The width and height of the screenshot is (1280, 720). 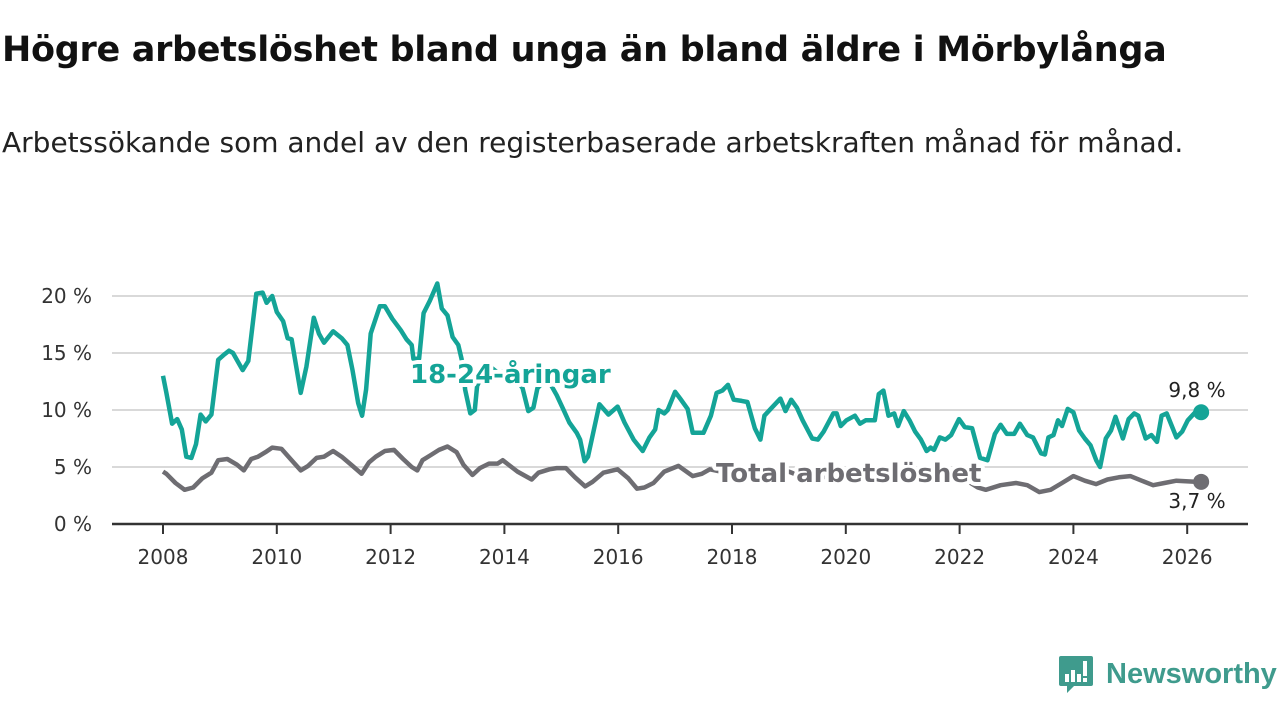 What do you see at coordinates (276, 557) in the screenshot?
I see `x-tick-label: 2010` at bounding box center [276, 557].